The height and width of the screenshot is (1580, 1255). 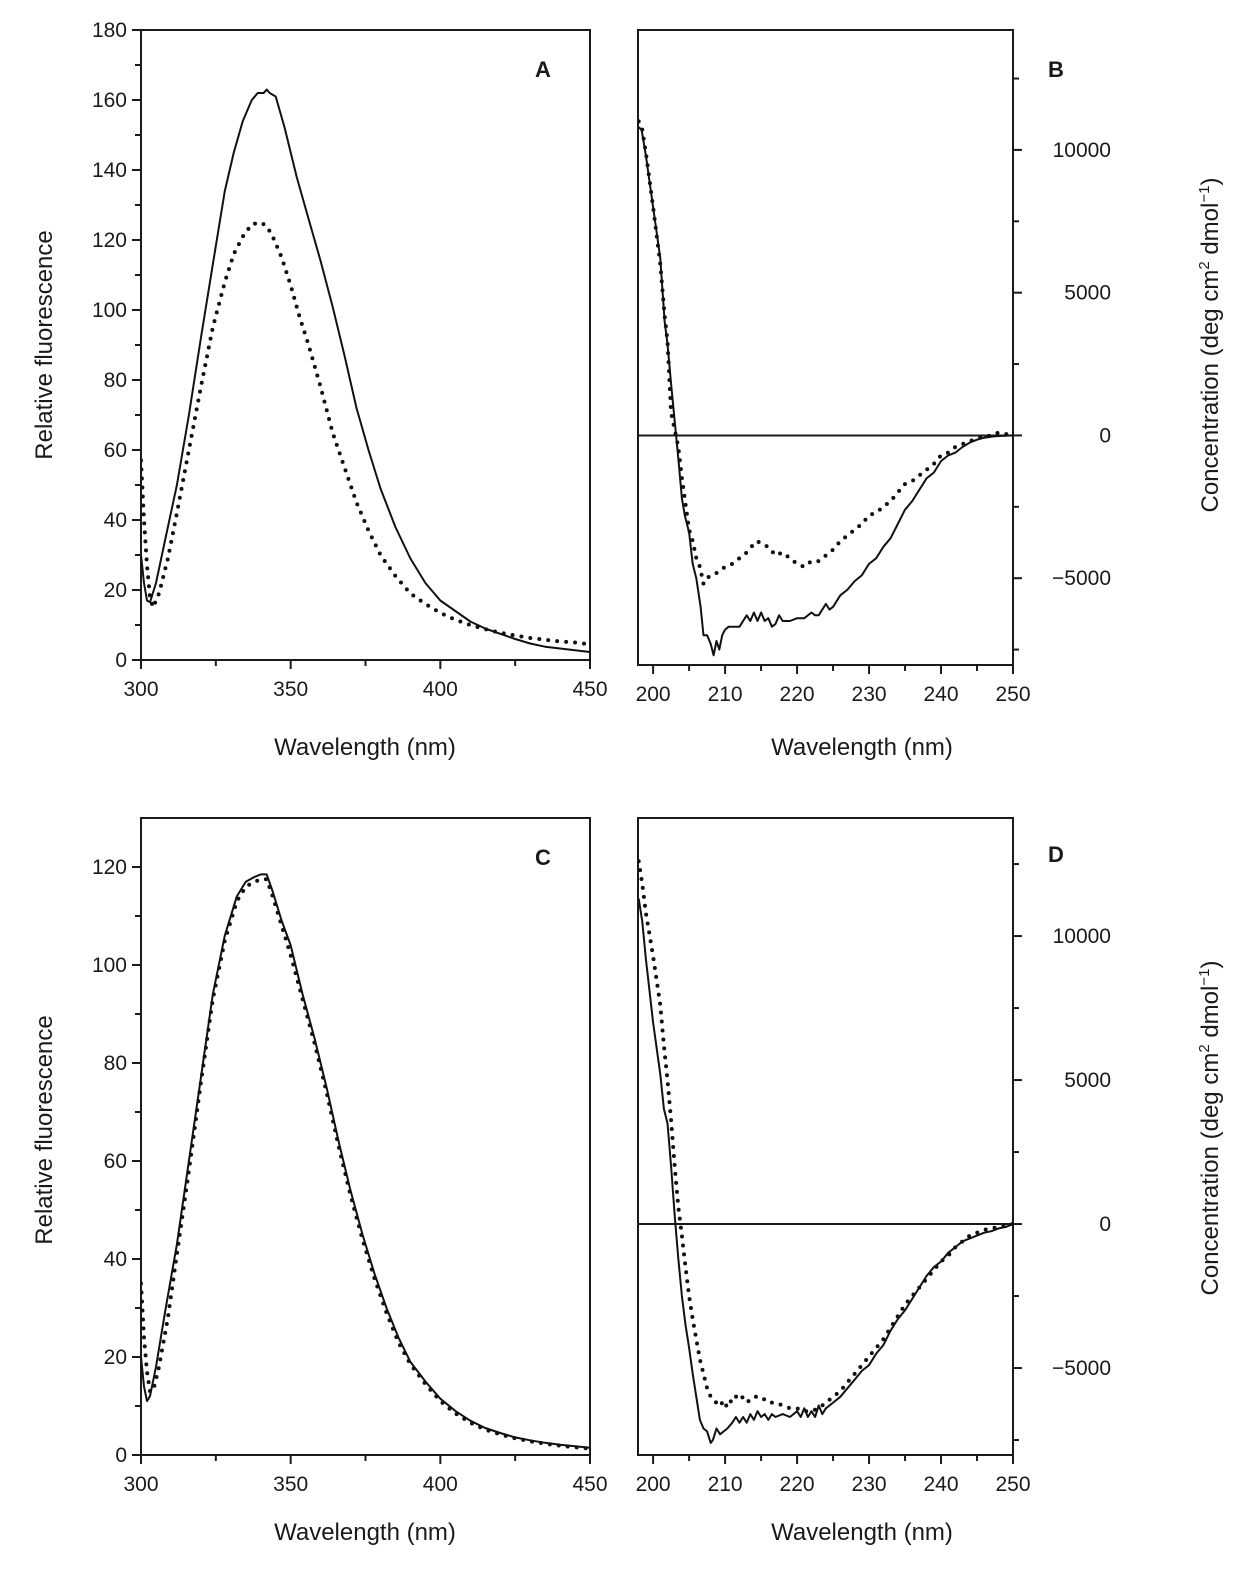 I want to click on y-tick-label-a: 80, so click(x=115, y=380).